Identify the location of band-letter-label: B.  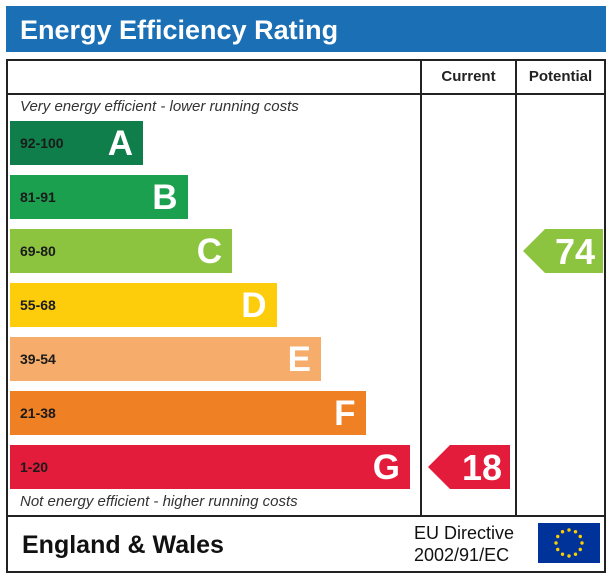
(165, 197).